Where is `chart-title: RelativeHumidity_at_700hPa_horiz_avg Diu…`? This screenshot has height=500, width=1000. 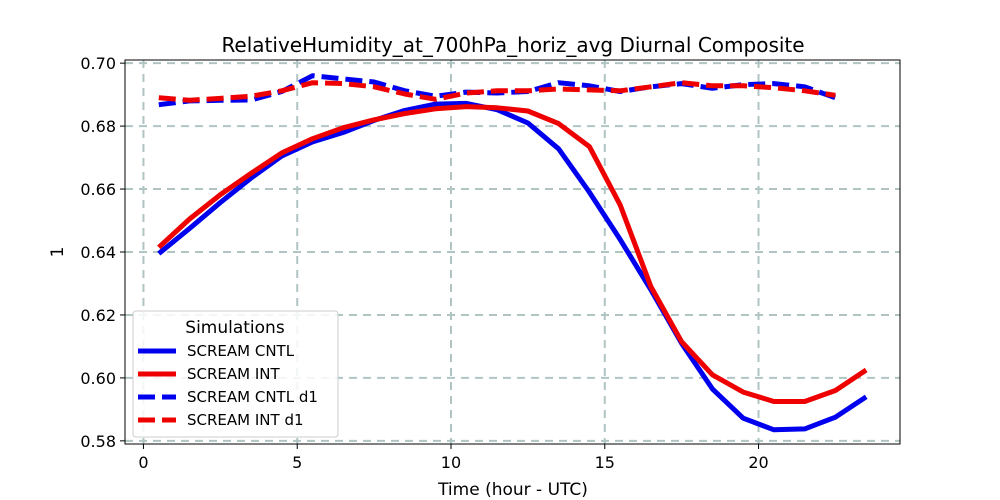 chart-title: RelativeHumidity_at_700hPa_horiz_avg Diu… is located at coordinates (512, 45).